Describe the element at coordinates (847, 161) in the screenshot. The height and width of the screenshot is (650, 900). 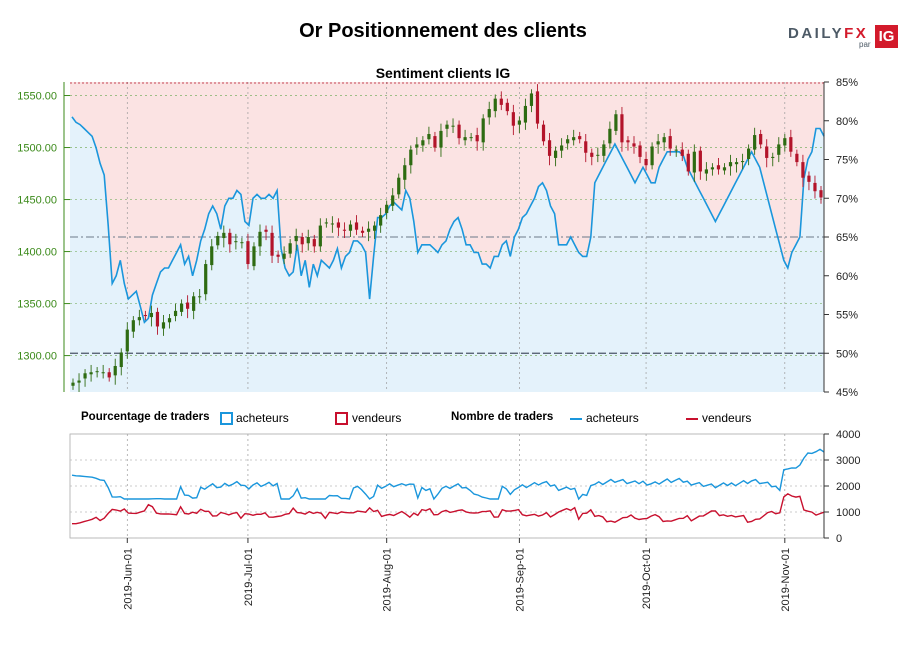
I see `sentiment-axis-label: 75%` at that location.